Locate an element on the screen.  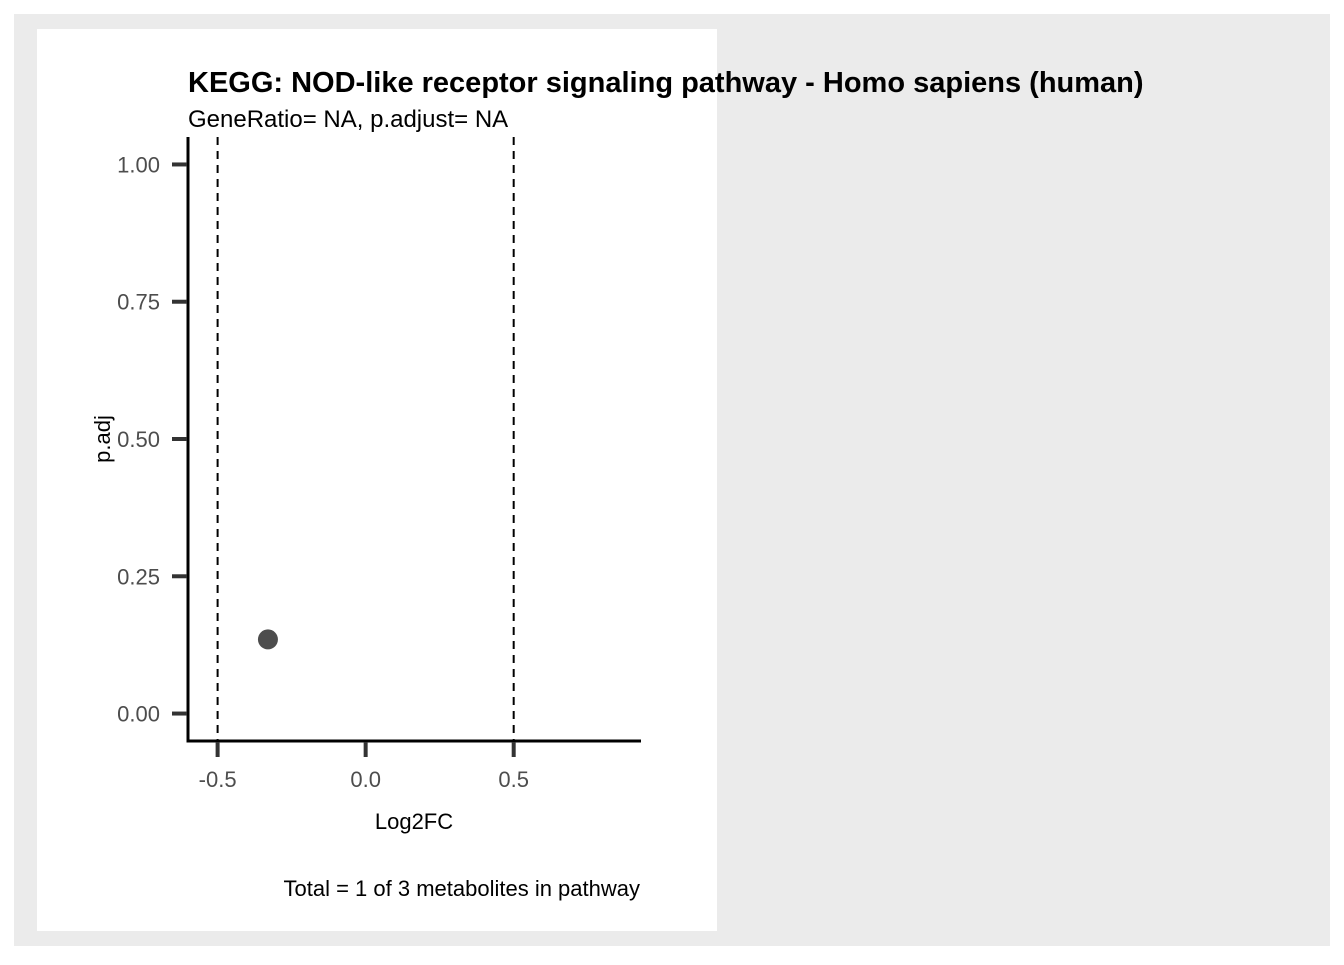
x-tick-label: 0.0 is located at coordinates (365, 779).